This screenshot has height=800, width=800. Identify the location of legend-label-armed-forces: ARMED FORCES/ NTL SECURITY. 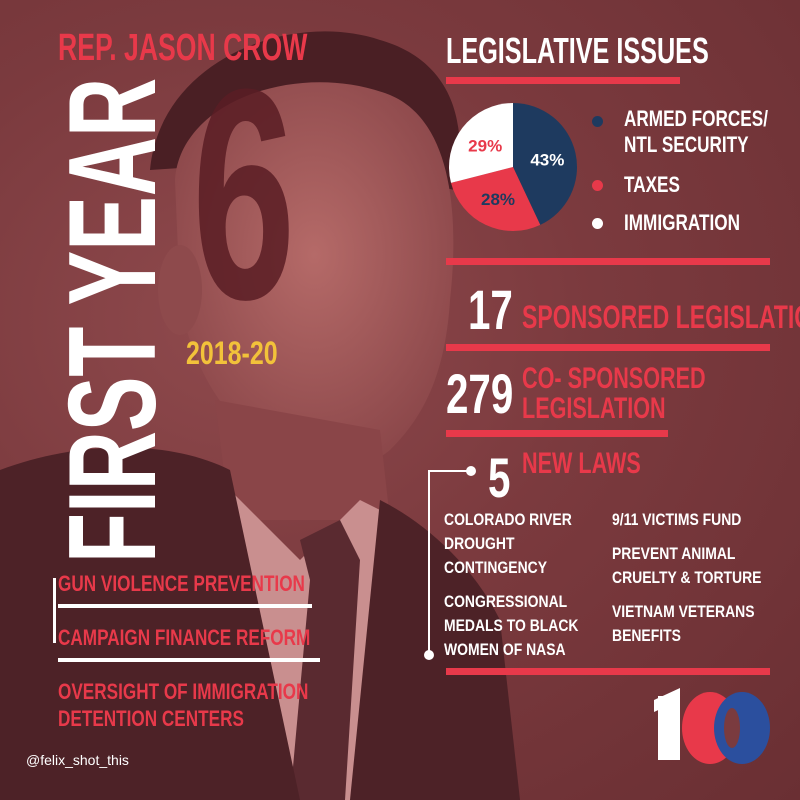
(696, 132).